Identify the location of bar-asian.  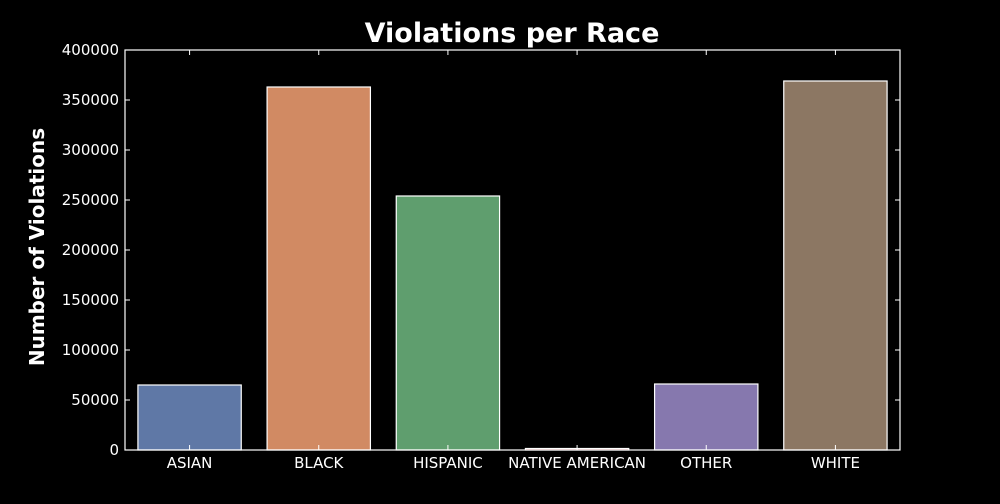
(189, 417).